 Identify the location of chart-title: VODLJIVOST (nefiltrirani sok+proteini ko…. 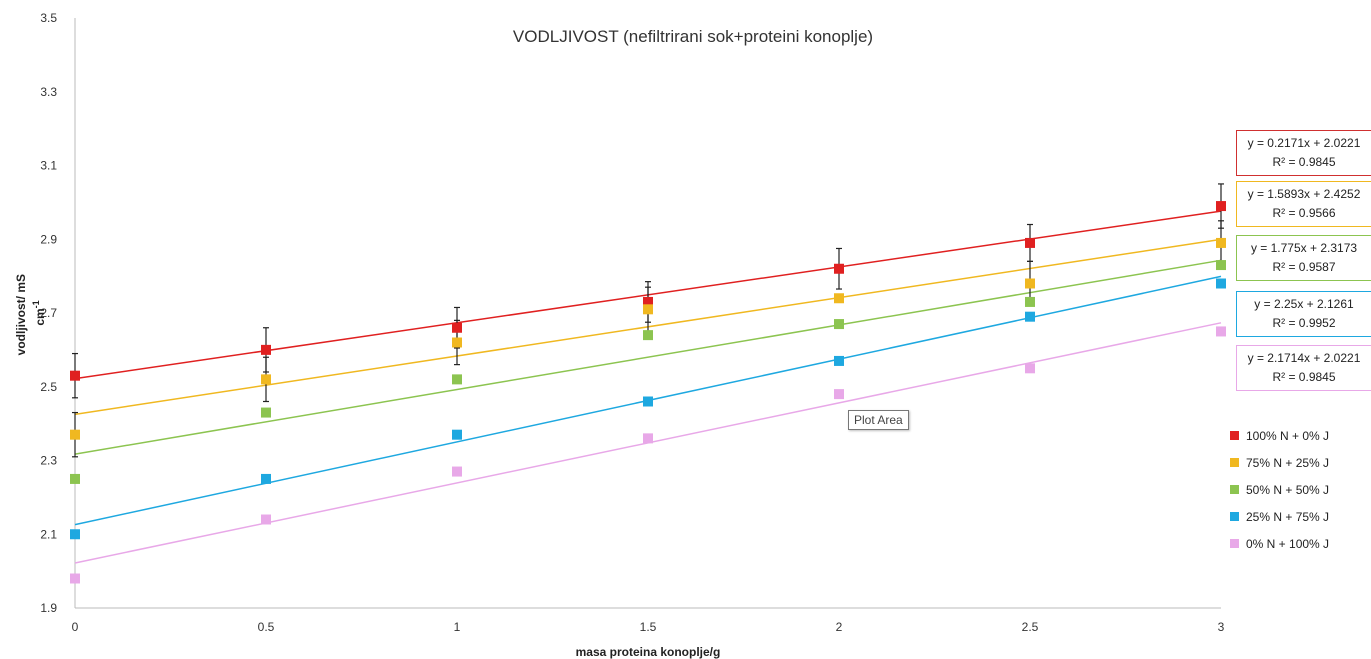
(693, 36).